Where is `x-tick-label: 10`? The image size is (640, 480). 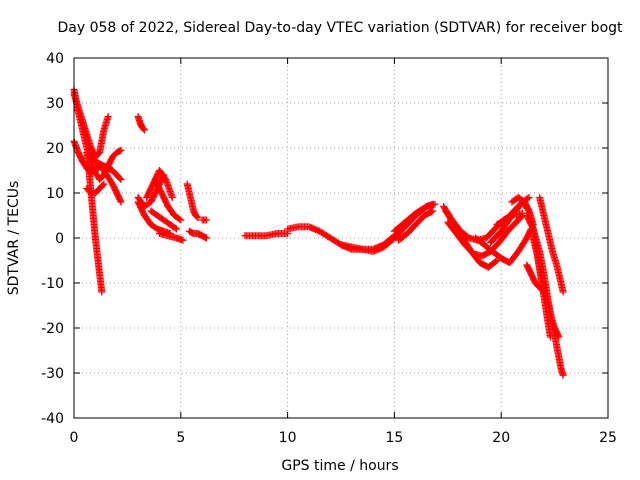
x-tick-label: 10 is located at coordinates (288, 438).